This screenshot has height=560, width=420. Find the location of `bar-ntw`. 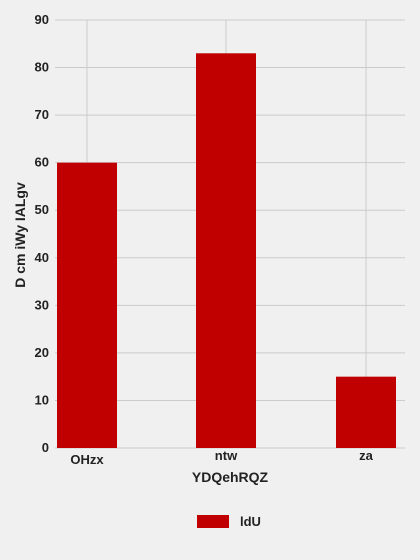

bar-ntw is located at coordinates (226, 251).